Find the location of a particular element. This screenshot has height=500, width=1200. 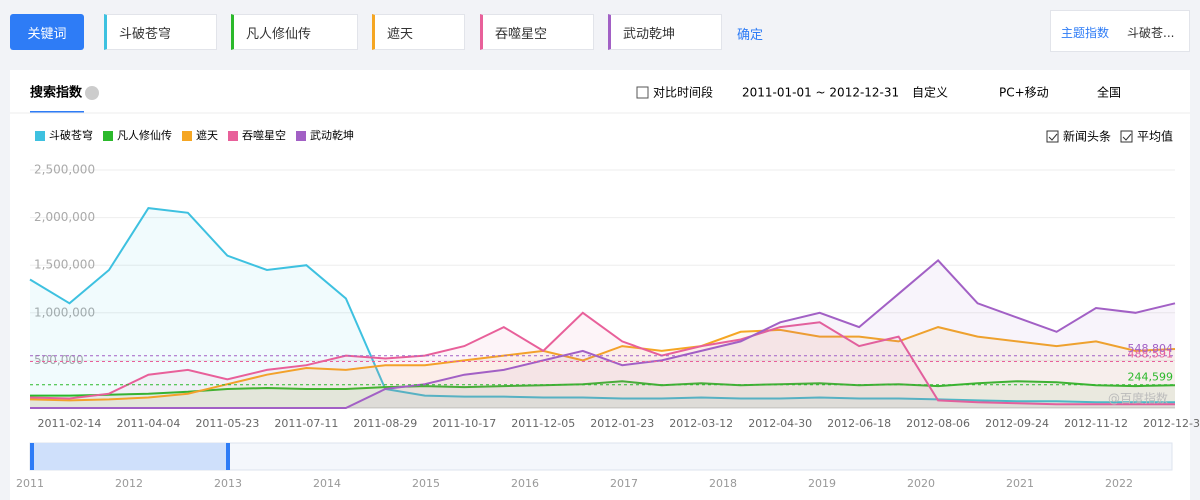

x-tick-label: 2011-07-11 is located at coordinates (306, 423).